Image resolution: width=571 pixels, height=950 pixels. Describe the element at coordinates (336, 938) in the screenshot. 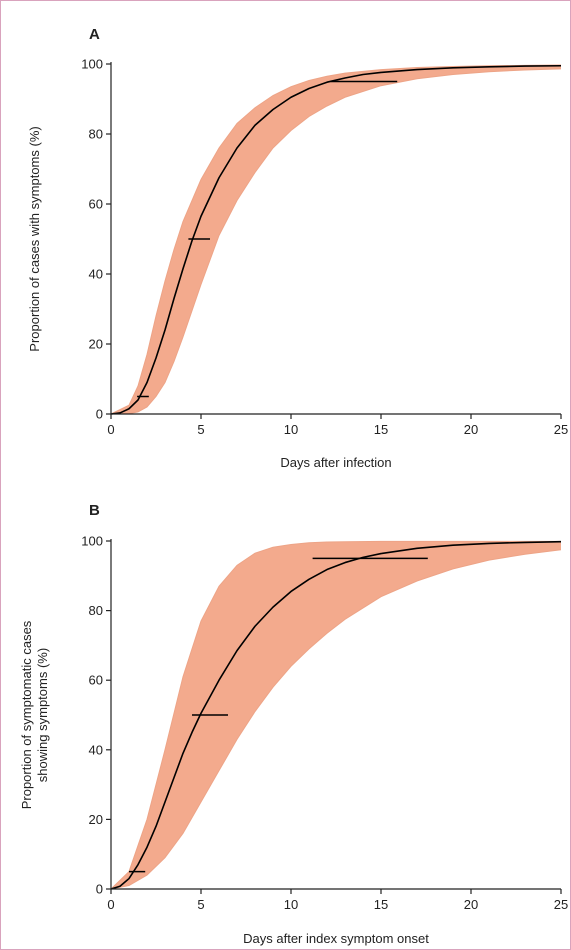

I see `x-axis-title: Days after index symptom onset` at that location.